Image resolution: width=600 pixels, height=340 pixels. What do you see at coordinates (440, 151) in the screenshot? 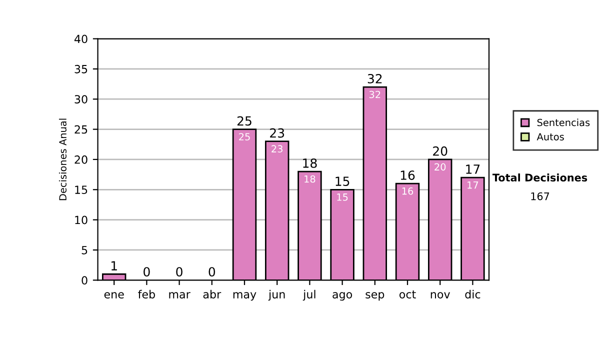
I see `total-label: 20` at bounding box center [440, 151].